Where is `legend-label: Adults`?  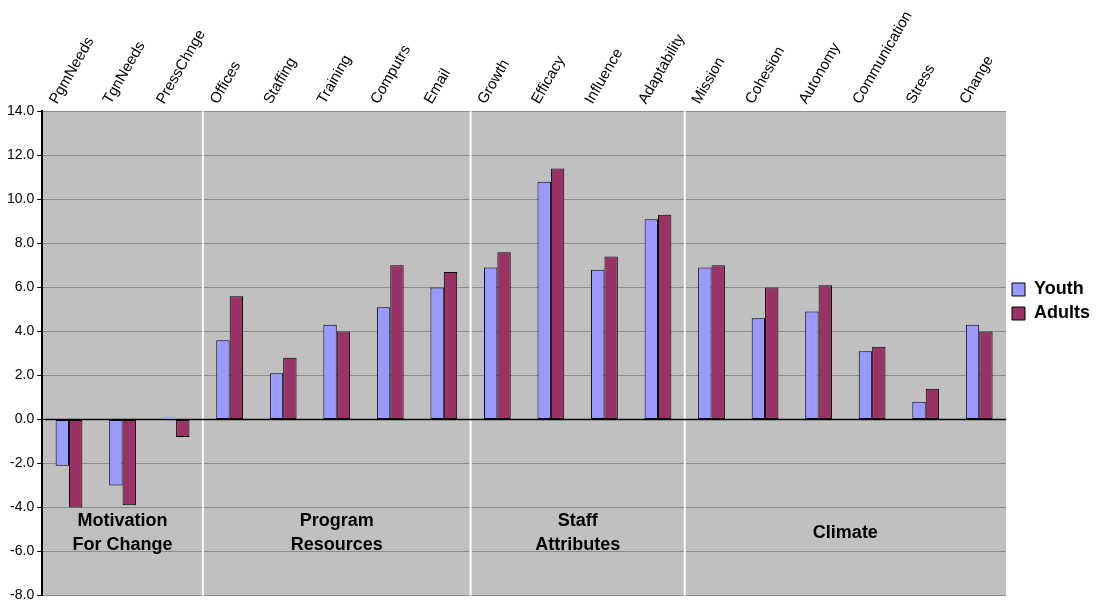 legend-label: Adults is located at coordinates (1062, 312).